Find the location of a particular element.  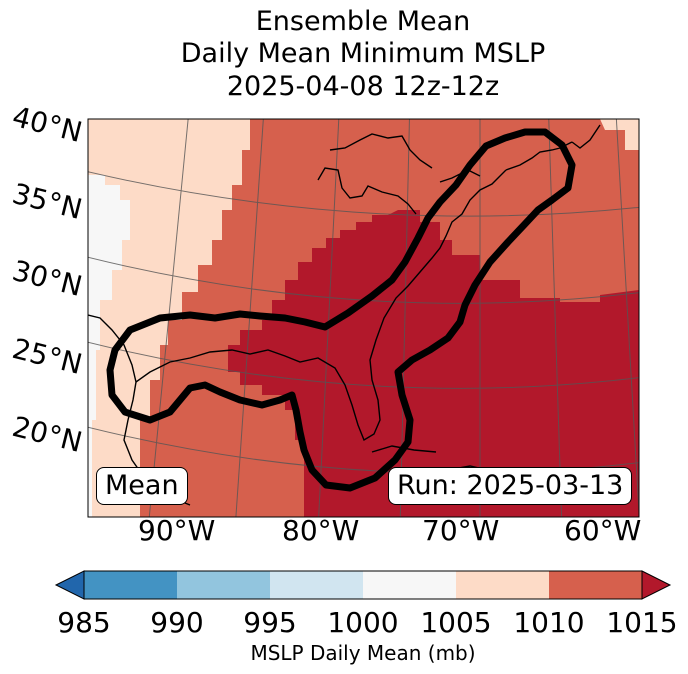

field-1005-1010-ne is located at coordinates (619, 134).